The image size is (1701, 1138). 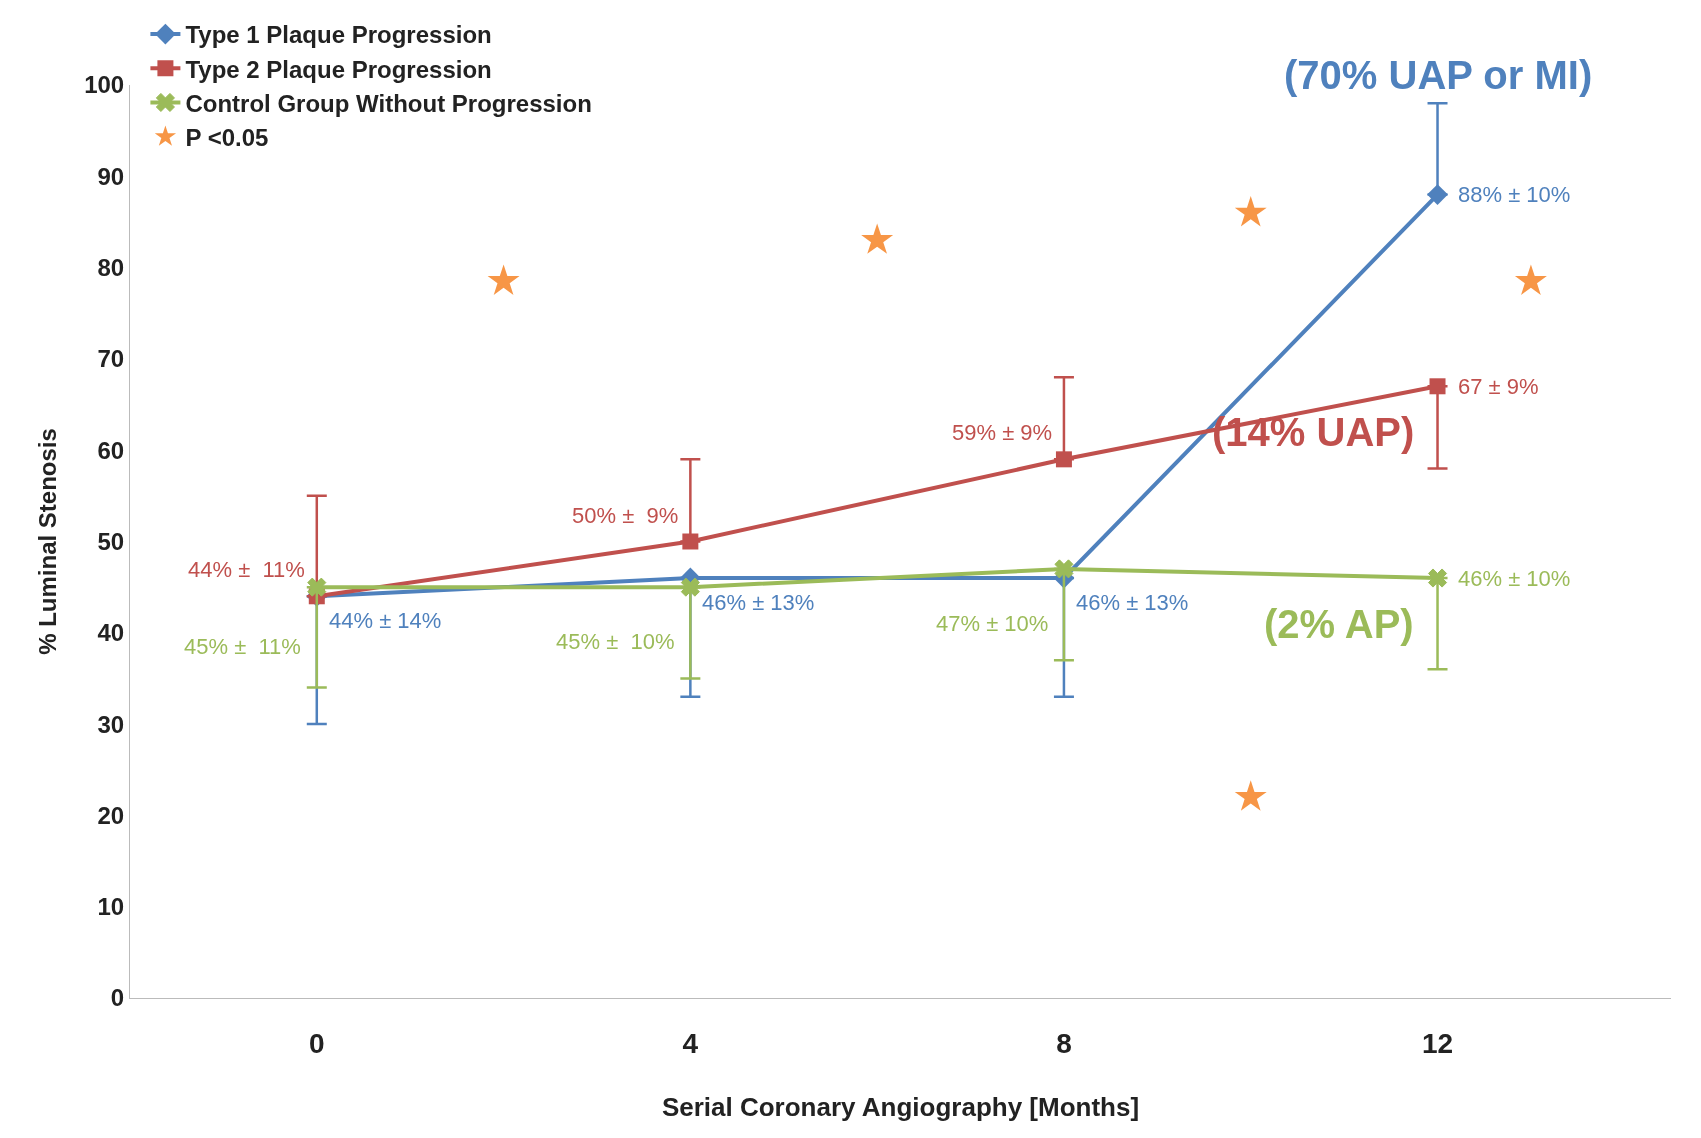 I want to click on y-tick-label: 10, so click(x=111, y=907).